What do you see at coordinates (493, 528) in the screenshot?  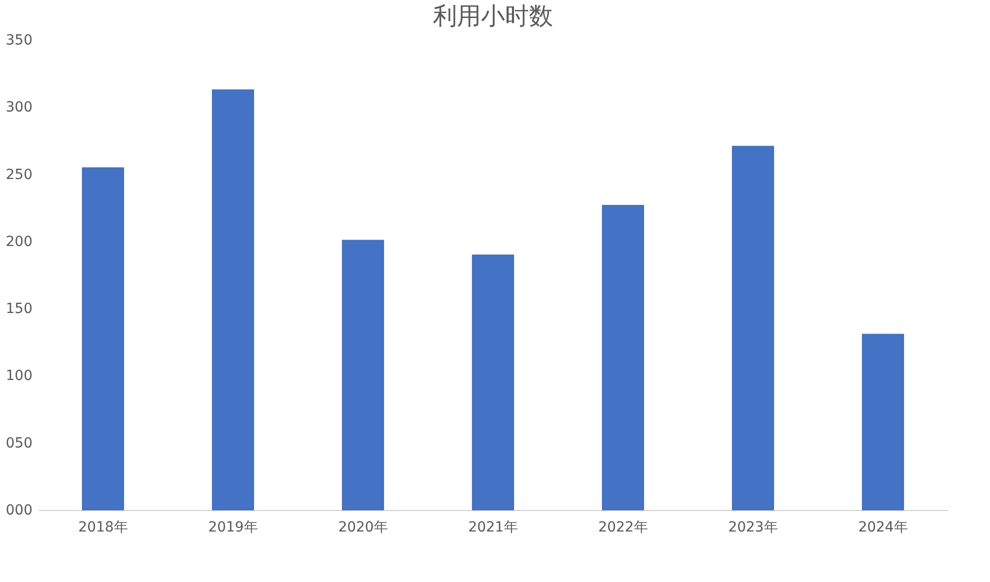 I see `x-tick-label: 2021年` at bounding box center [493, 528].